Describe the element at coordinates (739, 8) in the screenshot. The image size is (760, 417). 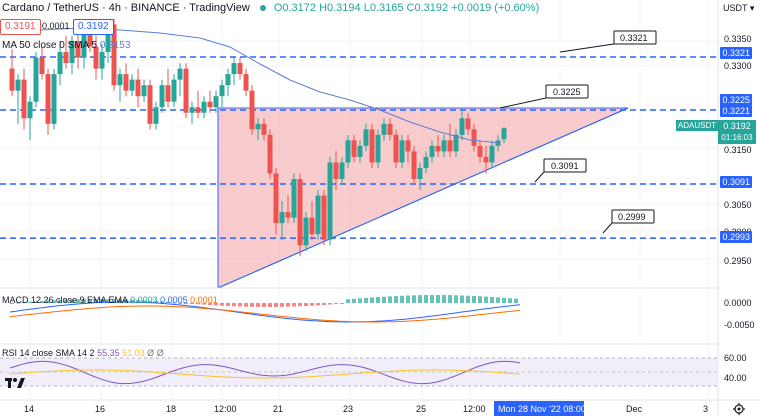
I see `currency-selector: USDT ▾` at that location.